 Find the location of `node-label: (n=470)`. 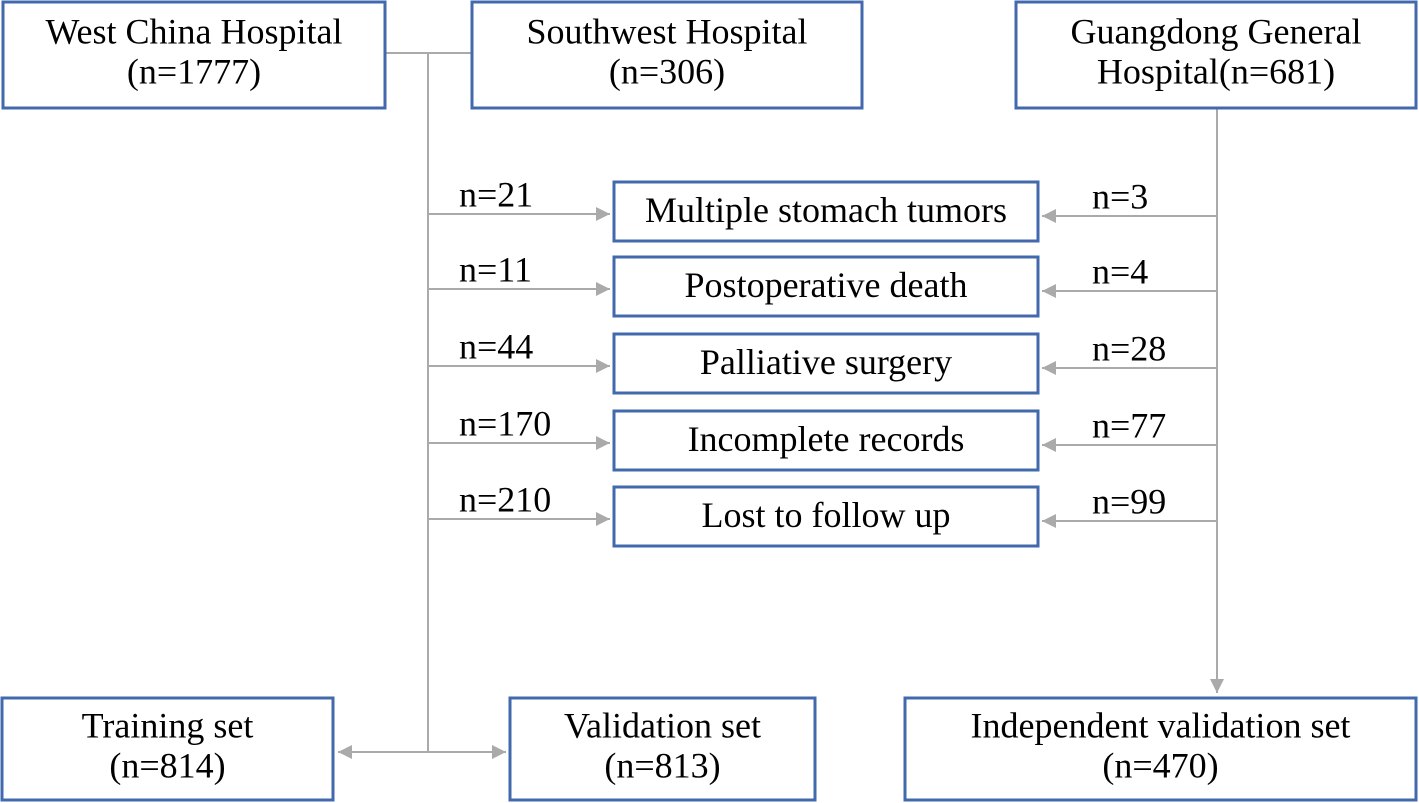

node-label: (n=470) is located at coordinates (1160, 765).